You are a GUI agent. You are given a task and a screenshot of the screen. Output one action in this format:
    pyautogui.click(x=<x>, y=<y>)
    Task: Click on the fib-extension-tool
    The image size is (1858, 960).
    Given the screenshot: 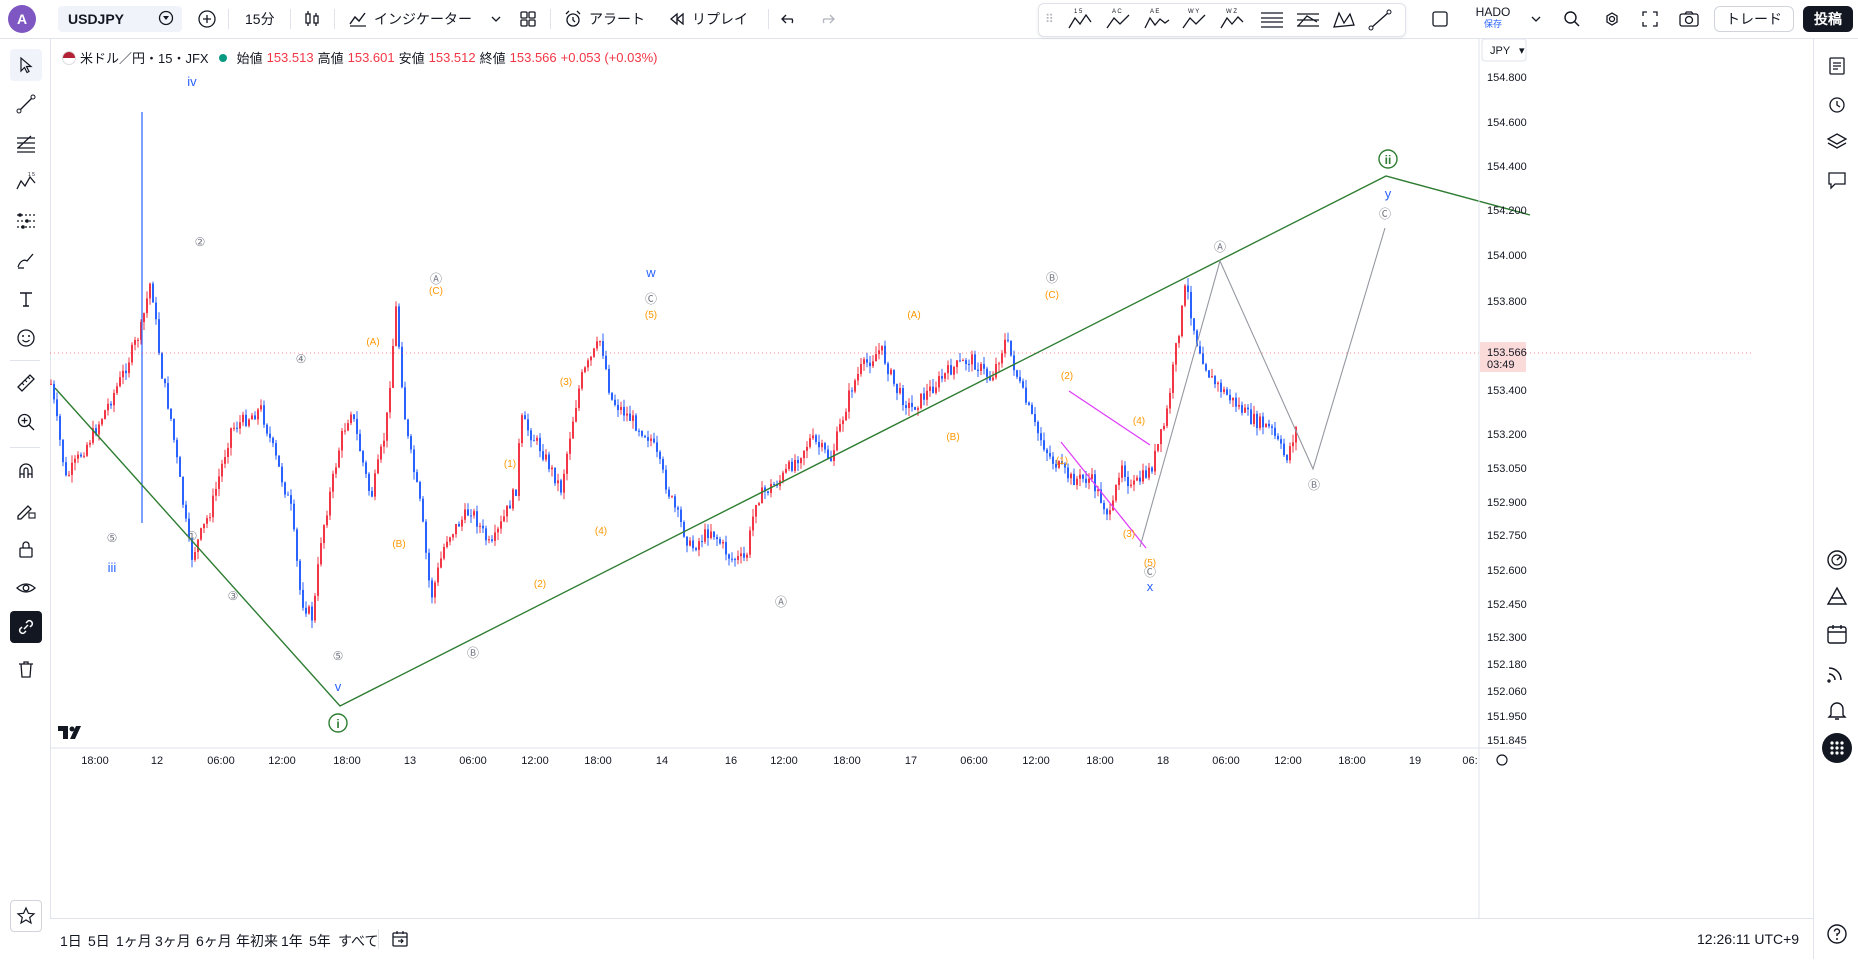 What is the action you would take?
    pyautogui.click(x=1308, y=22)
    